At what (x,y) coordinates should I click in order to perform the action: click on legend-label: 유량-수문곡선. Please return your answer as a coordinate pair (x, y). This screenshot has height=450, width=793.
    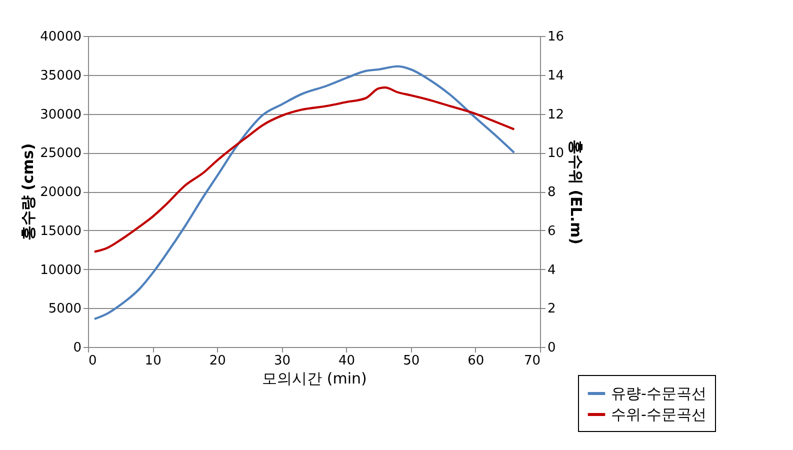
    Looking at the image, I should click on (658, 393).